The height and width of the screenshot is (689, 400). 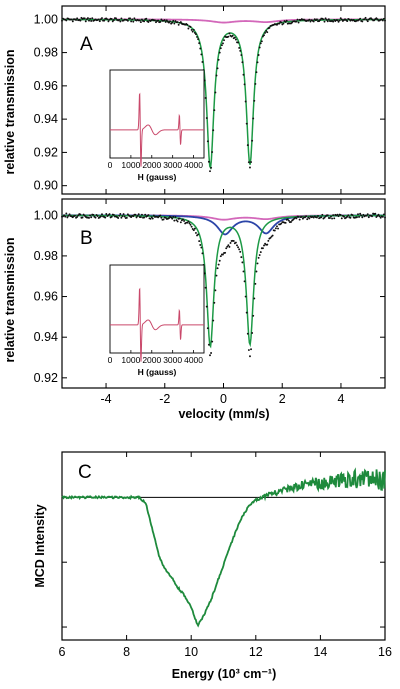 What do you see at coordinates (223, 399) in the screenshot?
I see `panel-b-x-tick-label: 0` at bounding box center [223, 399].